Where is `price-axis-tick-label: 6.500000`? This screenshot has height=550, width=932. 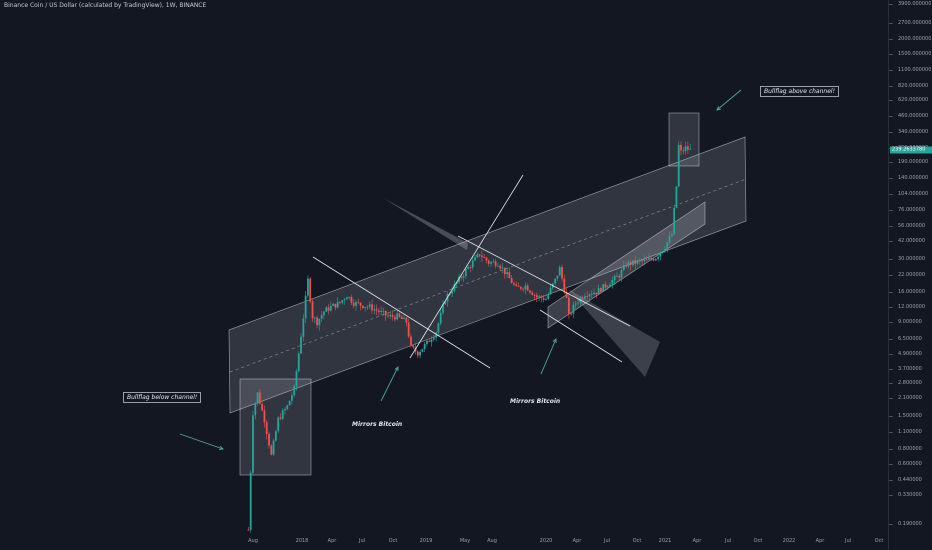
price-axis-tick-label: 6.500000 is located at coordinates (910, 339).